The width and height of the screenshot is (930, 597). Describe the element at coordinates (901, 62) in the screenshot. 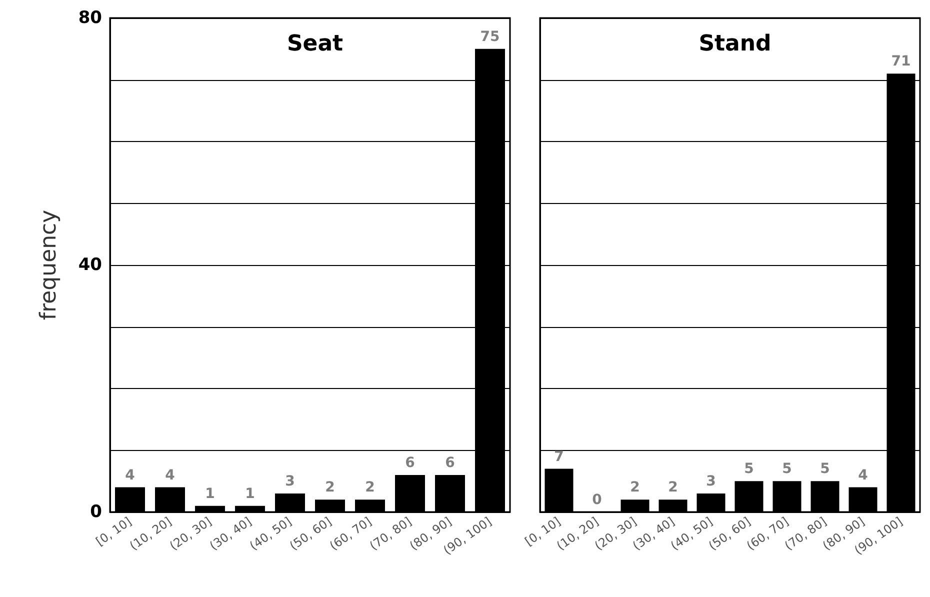

I see `data-label: 71` at that location.